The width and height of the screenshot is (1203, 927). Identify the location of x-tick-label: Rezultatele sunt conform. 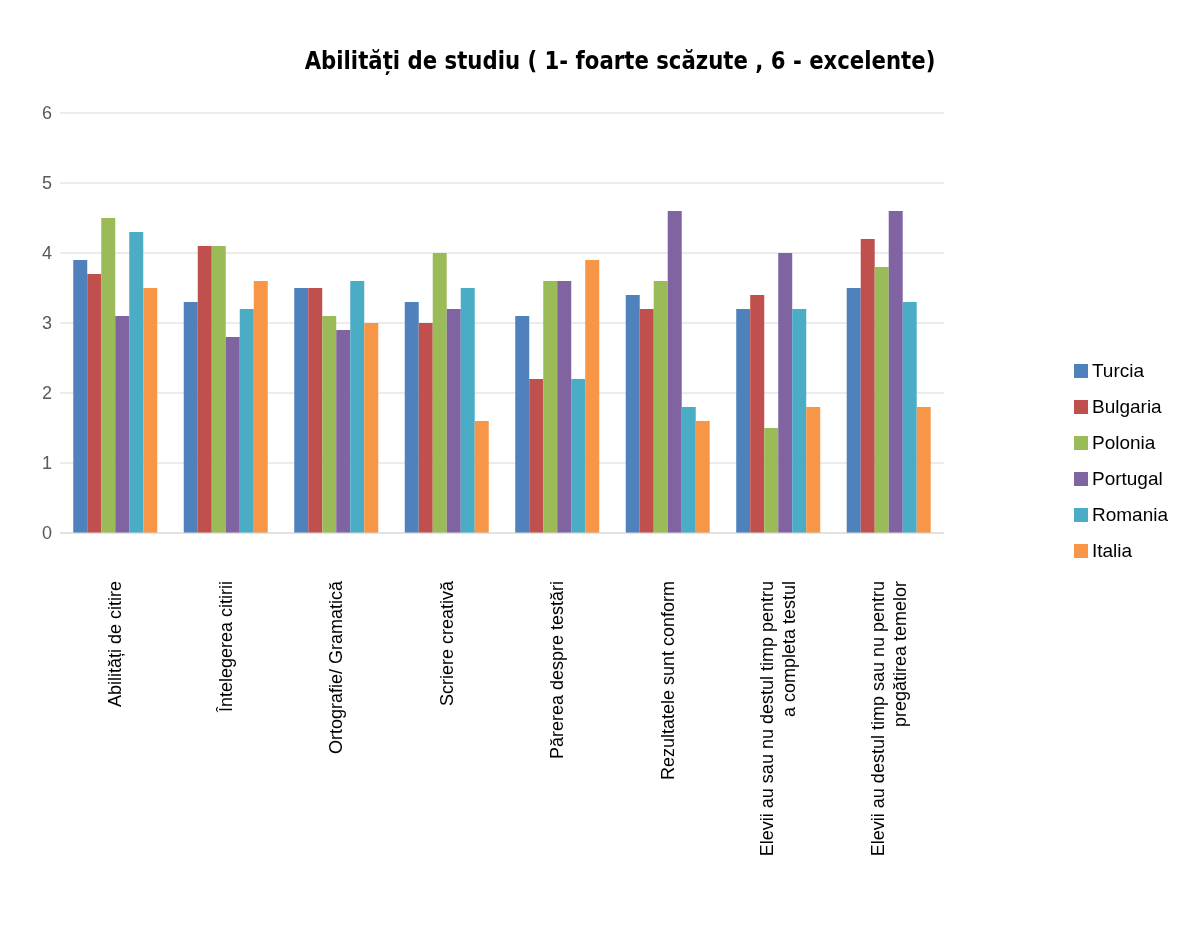
(667, 681).